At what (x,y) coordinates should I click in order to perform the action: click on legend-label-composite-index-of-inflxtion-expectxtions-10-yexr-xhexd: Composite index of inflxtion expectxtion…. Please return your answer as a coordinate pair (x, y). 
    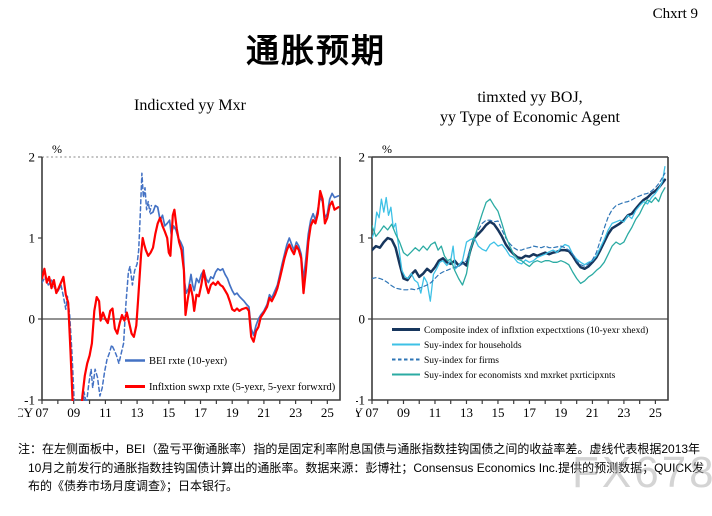
    Looking at the image, I should click on (536, 330).